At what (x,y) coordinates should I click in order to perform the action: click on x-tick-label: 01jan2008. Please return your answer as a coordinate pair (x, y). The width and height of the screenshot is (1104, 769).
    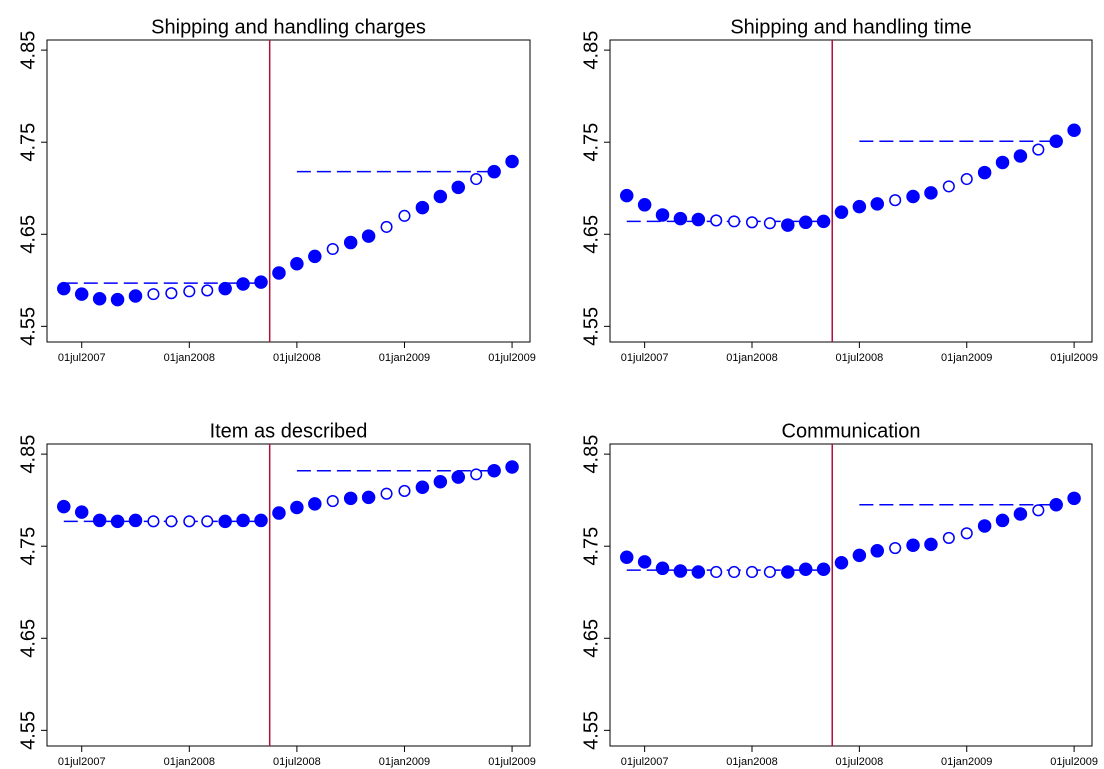
    Looking at the image, I should click on (189, 358).